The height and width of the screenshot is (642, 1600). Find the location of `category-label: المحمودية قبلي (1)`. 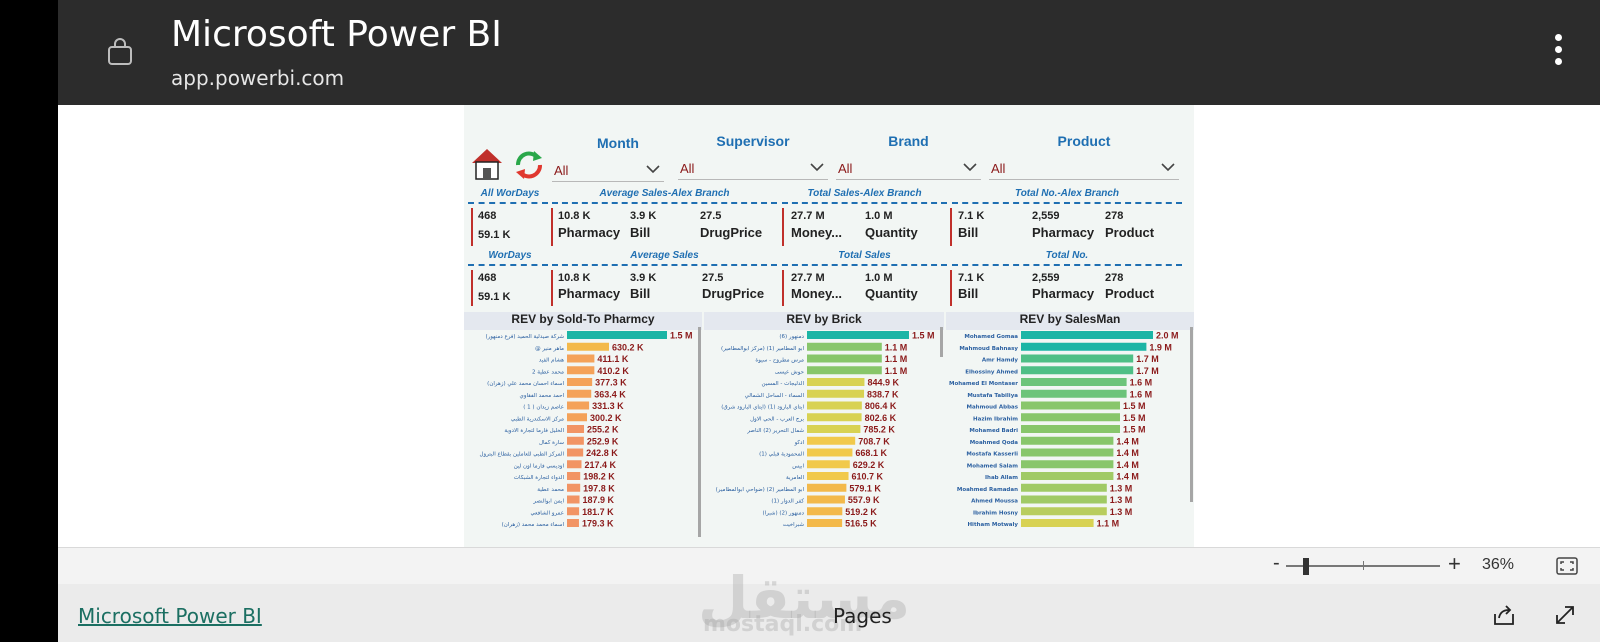

category-label: المحمودية قبلي (1) is located at coordinates (781, 455).